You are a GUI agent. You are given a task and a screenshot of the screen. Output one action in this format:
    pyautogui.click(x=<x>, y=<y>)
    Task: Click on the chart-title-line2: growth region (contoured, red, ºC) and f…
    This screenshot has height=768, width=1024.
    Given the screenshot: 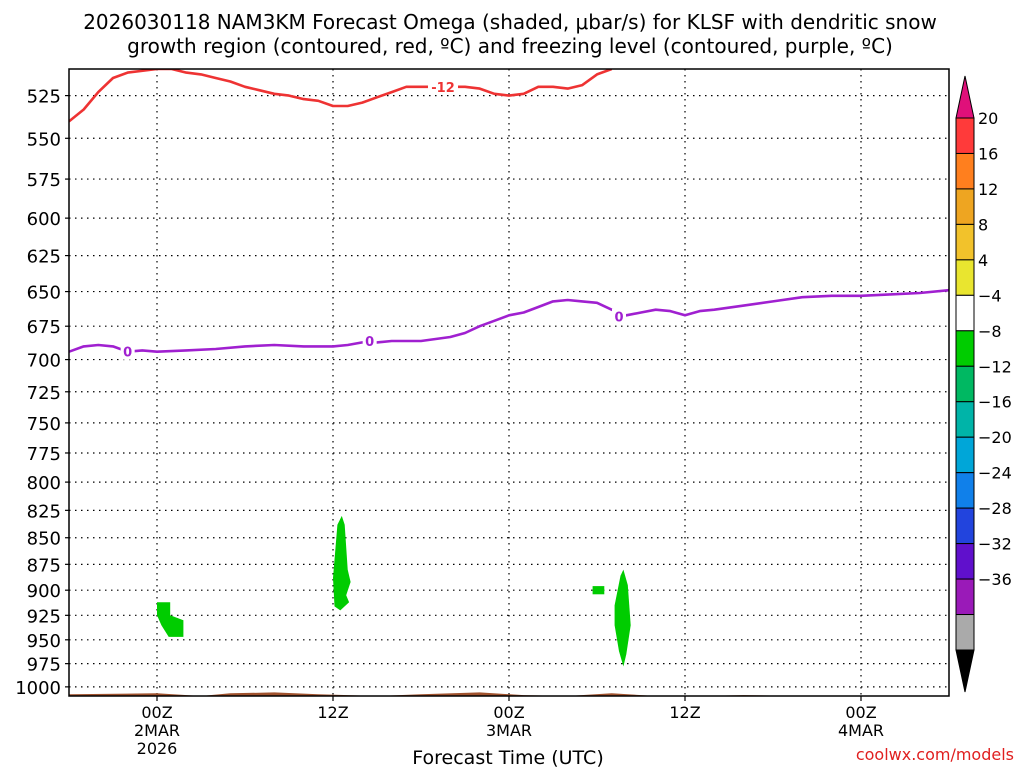 What is the action you would take?
    pyautogui.click(x=510, y=46)
    